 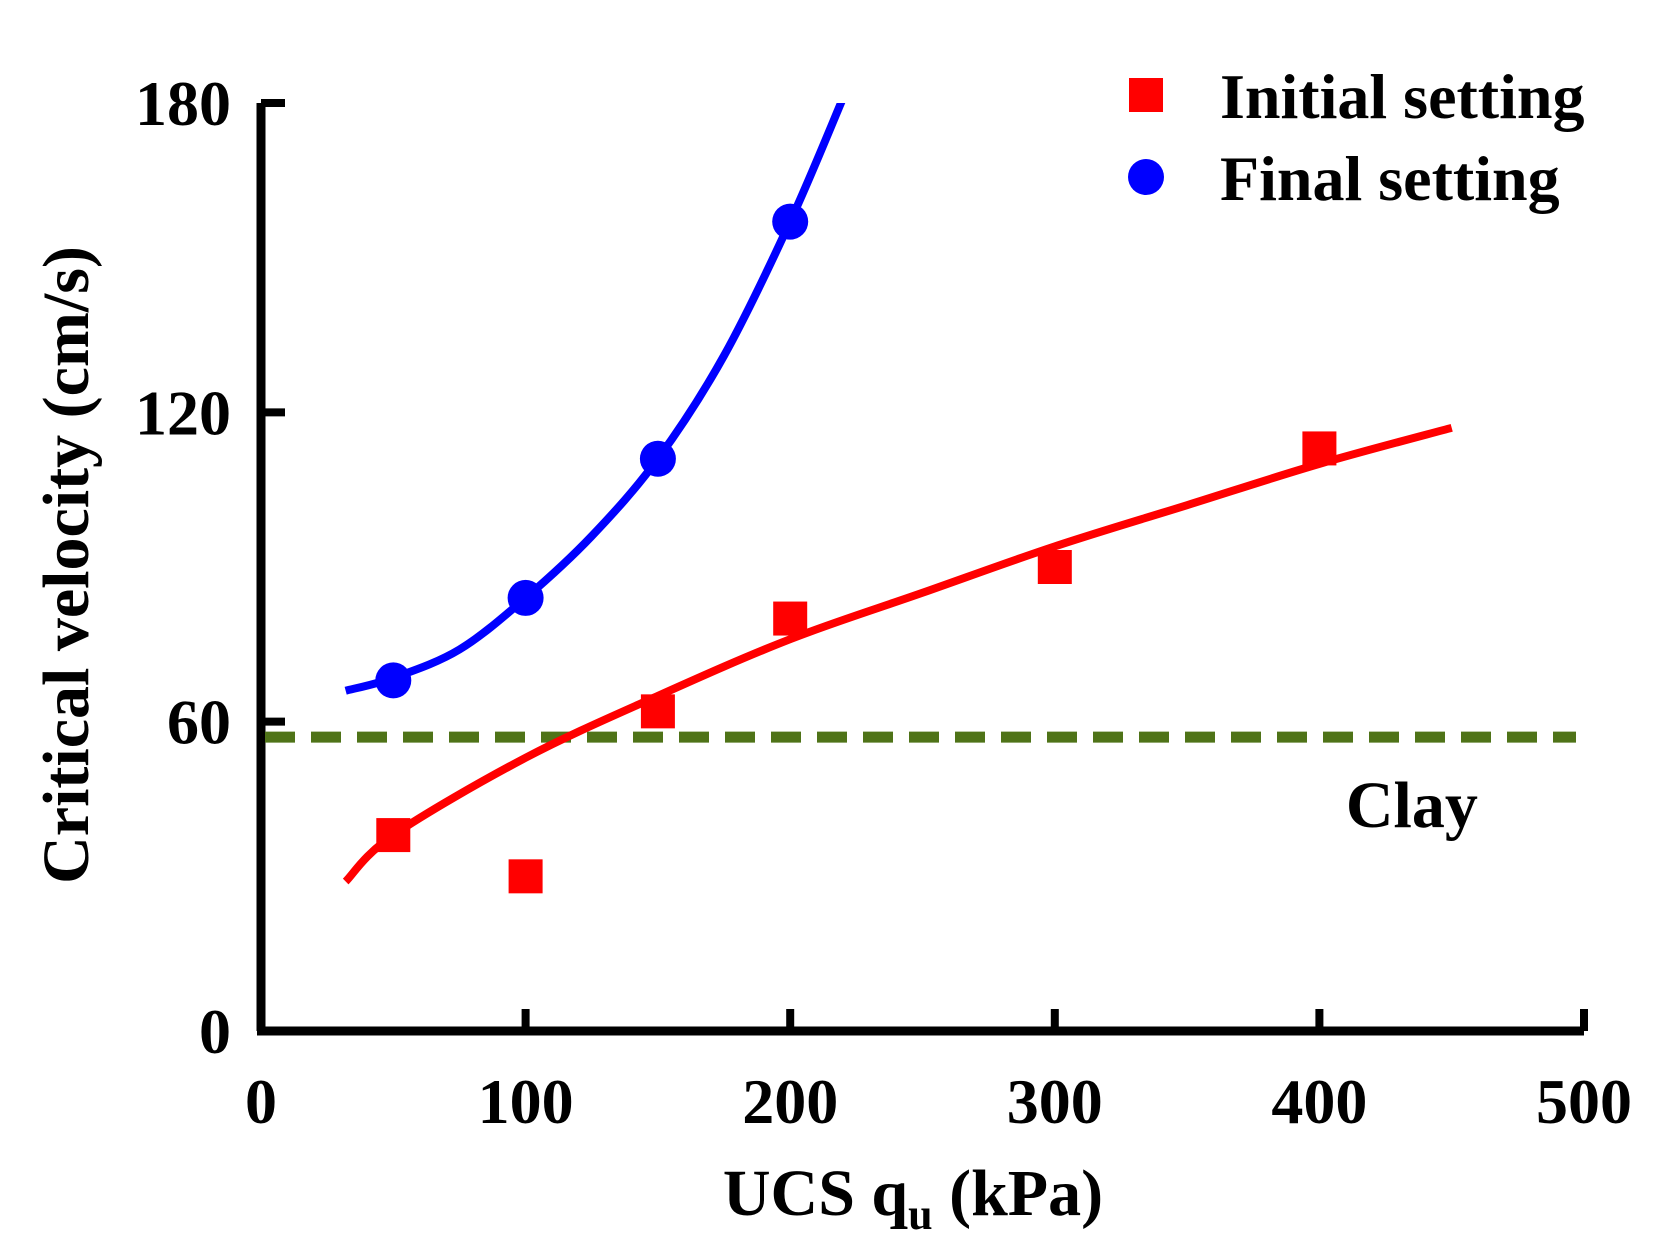 What do you see at coordinates (66, 565) in the screenshot?
I see `y-axis-title: Critical velocity (cm/s)` at bounding box center [66, 565].